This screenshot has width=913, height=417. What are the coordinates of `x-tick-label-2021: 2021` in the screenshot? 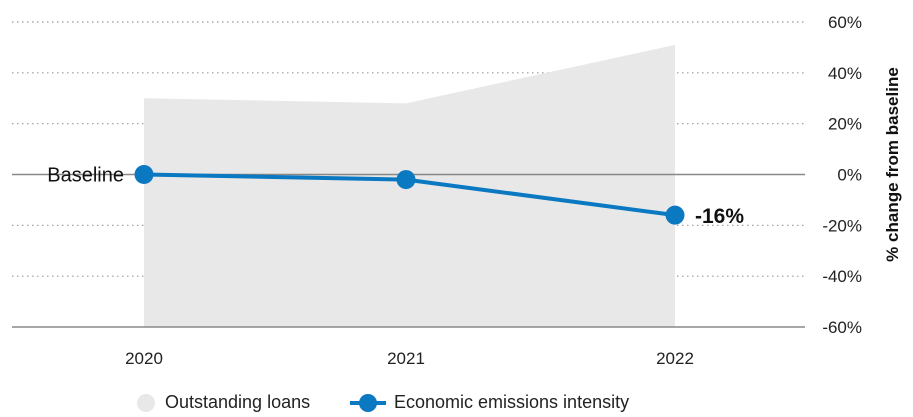 It's located at (406, 358).